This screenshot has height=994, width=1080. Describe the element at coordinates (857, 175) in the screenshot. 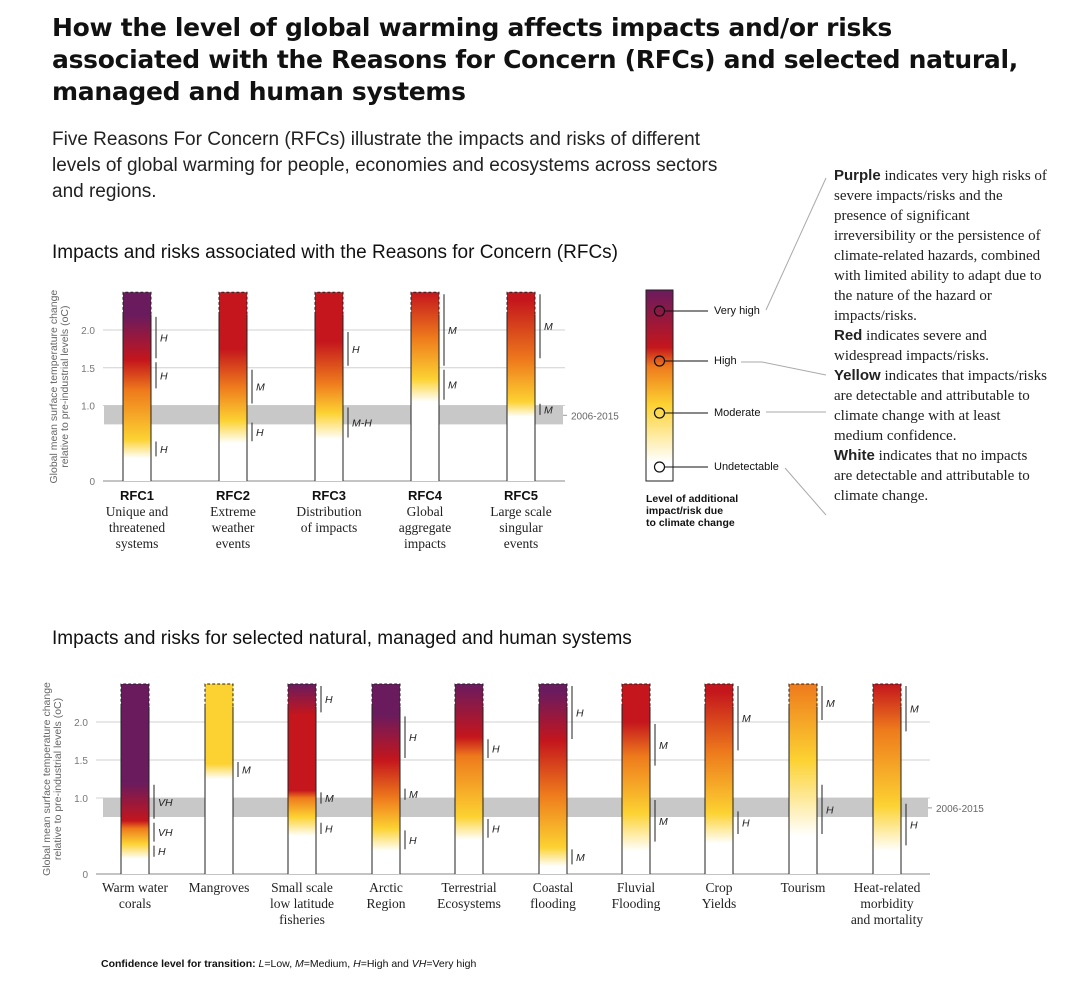

I see `legend-purple-word: Purple` at that location.